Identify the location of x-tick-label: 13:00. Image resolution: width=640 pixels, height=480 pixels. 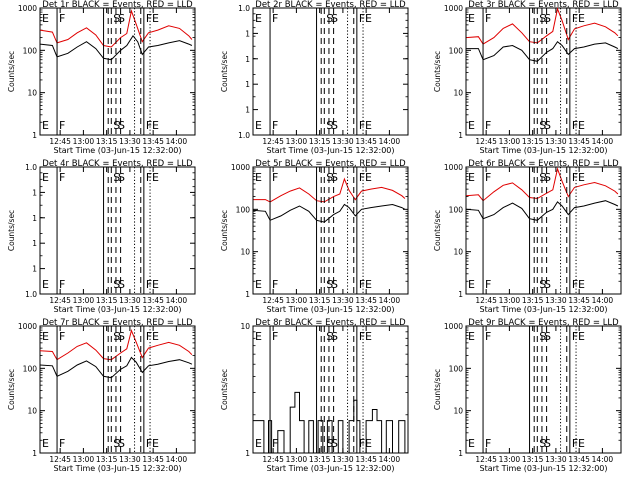
(84, 141).